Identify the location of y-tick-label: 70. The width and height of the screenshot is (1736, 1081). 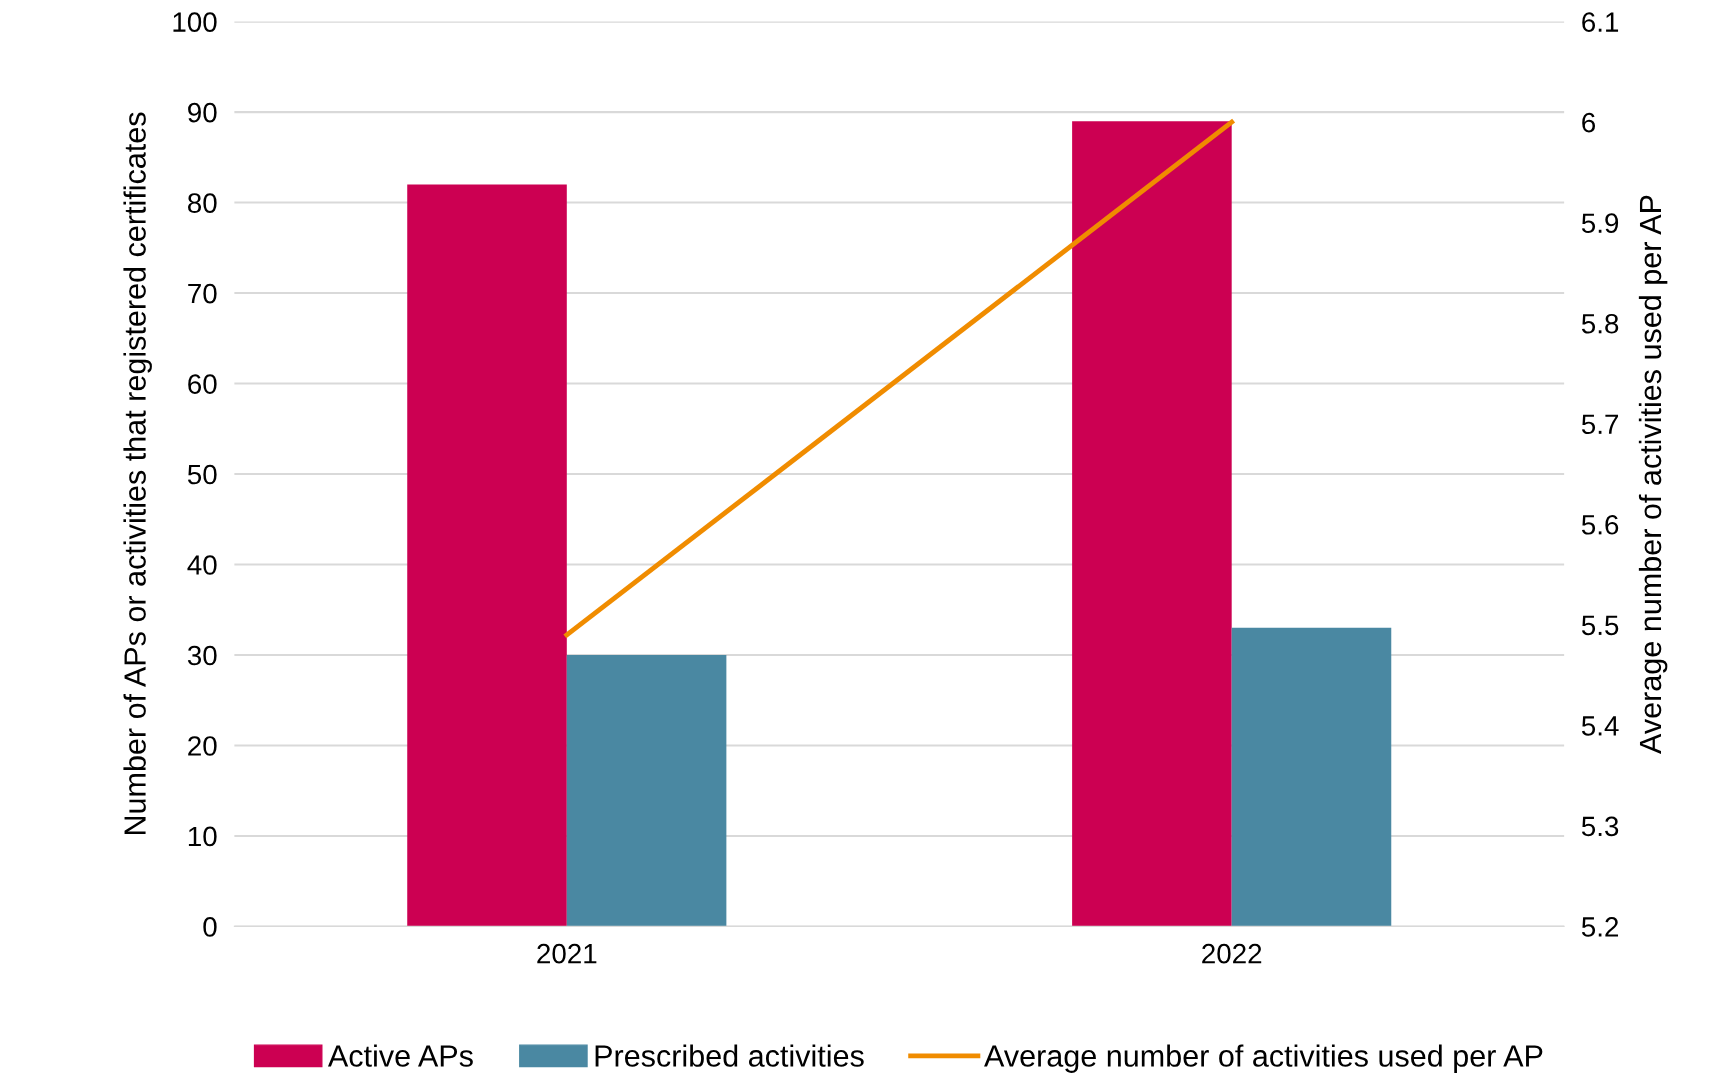
(202, 293).